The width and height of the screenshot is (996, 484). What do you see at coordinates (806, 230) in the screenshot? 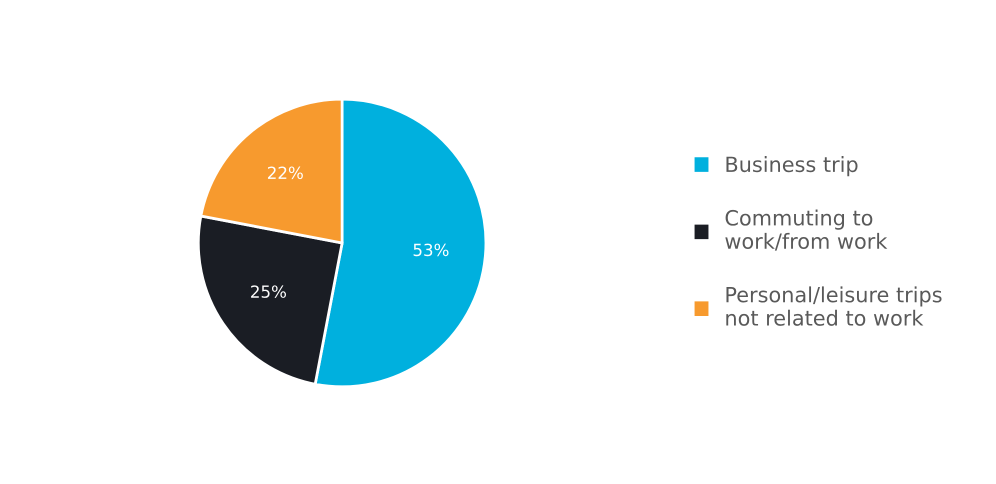
I see `legend-label: Commuting to work/from work` at bounding box center [806, 230].